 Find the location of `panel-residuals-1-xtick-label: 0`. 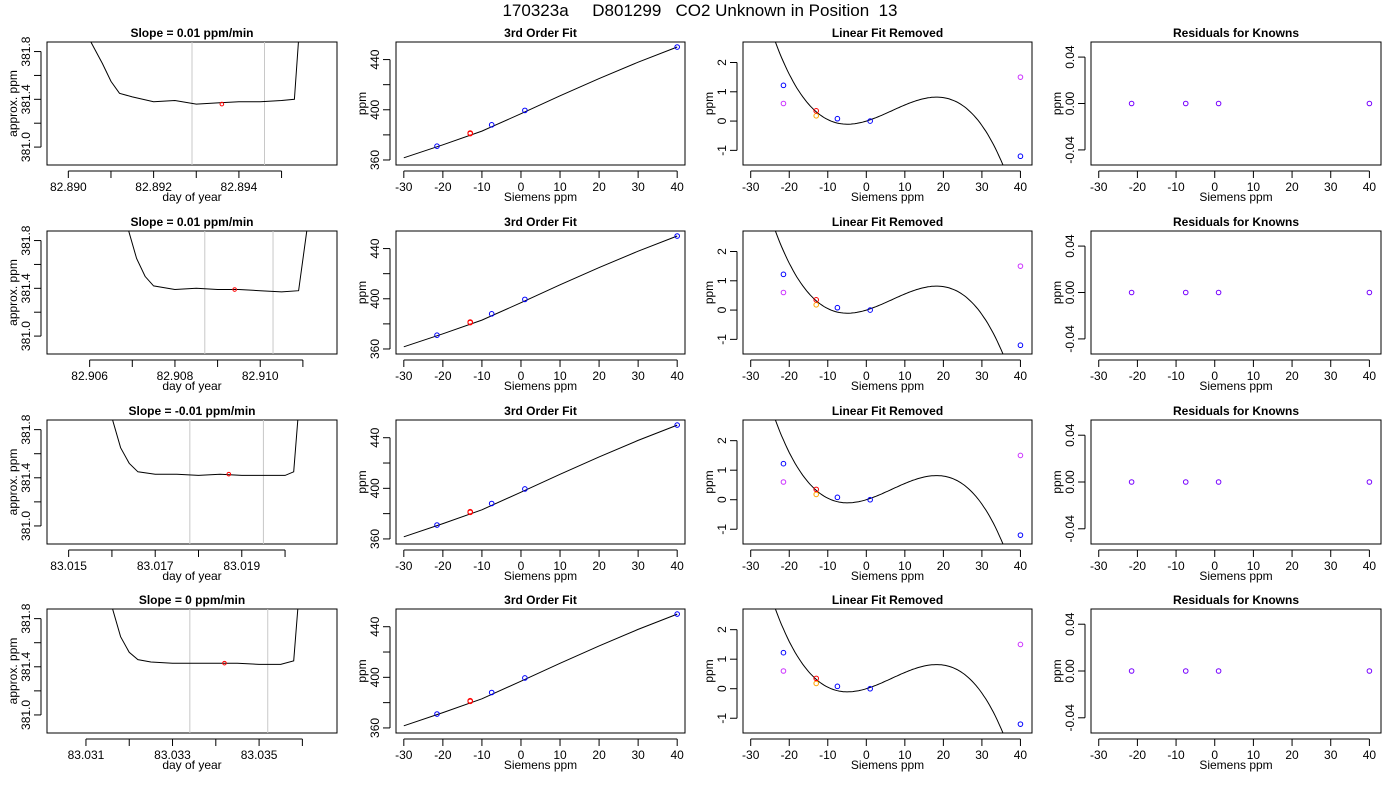

panel-residuals-1-xtick-label: 0 is located at coordinates (1214, 187).